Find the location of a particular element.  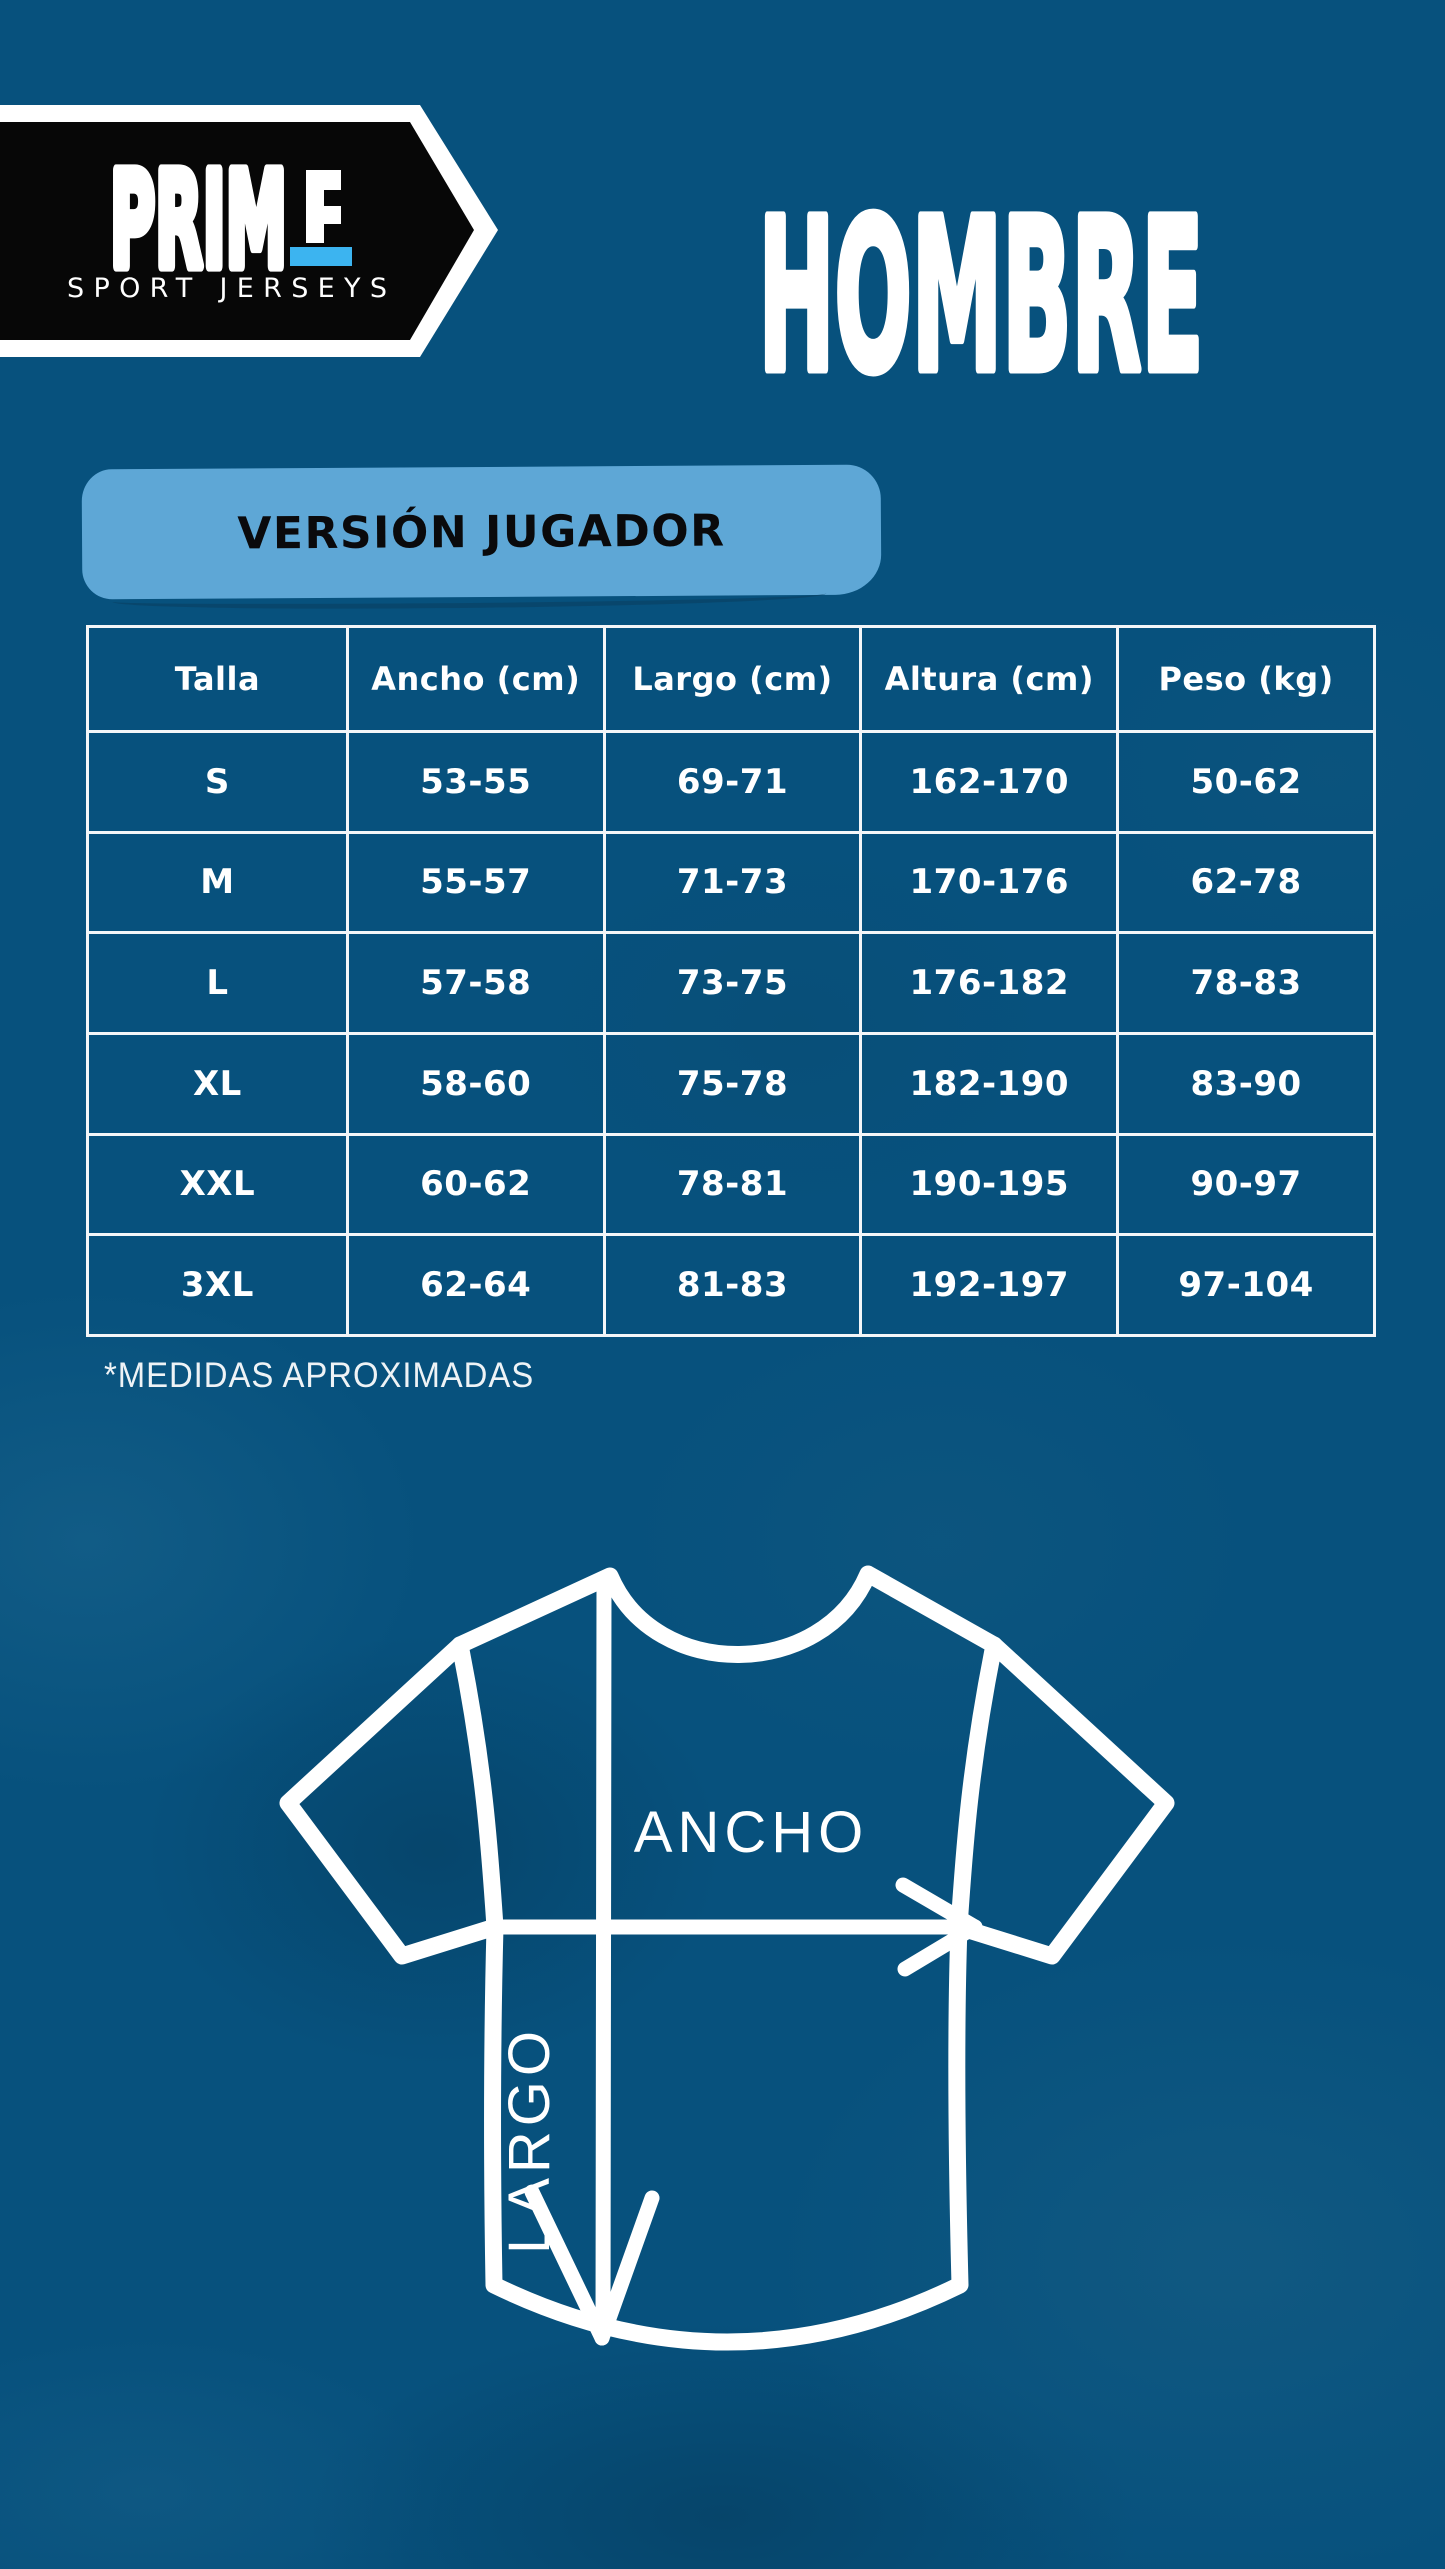

table-cell: 62-78 is located at coordinates (1244, 881).